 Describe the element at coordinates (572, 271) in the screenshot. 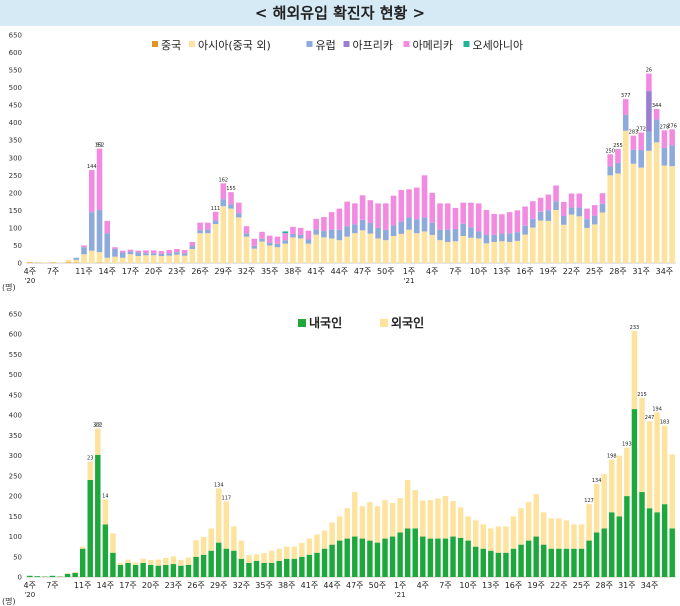

I see `x-tick-label: 22주` at that location.